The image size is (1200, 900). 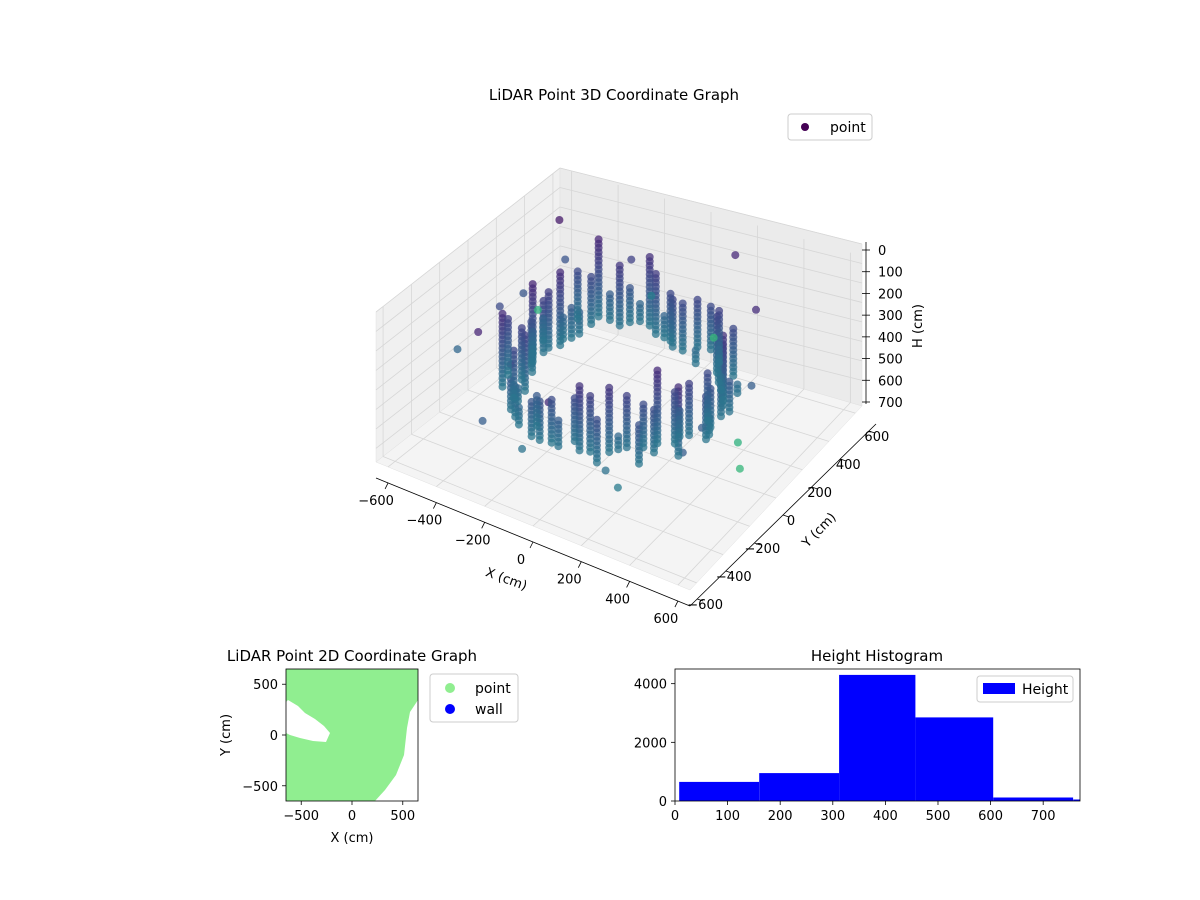 What do you see at coordinates (265, 685) in the screenshot?
I see `y-tick-label-2d: 500` at bounding box center [265, 685].